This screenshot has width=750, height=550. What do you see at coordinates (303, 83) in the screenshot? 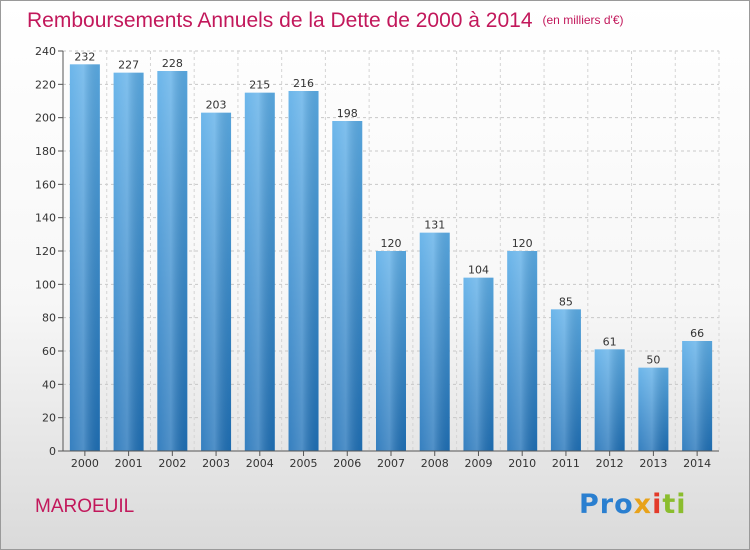
I see `data-label-2005: 216` at bounding box center [303, 83].